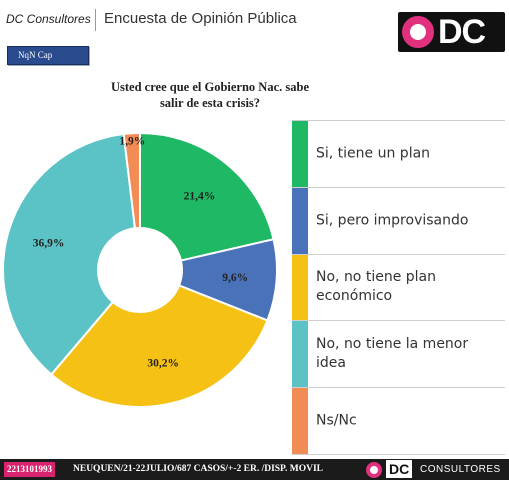 The image size is (509, 480). Describe the element at coordinates (132, 142) in the screenshot. I see `slice-value-label: 1,9%` at that location.